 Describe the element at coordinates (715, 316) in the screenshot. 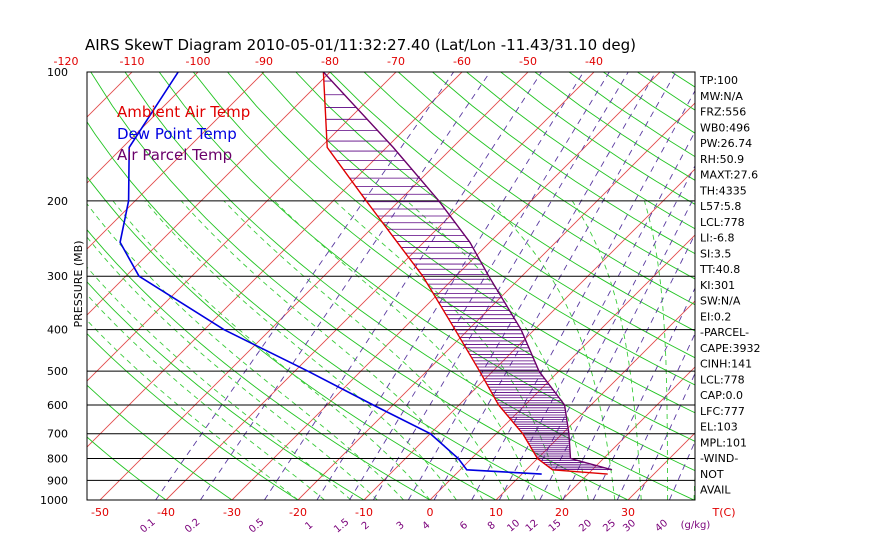

I see `index-entry: EI:0.2` at that location.